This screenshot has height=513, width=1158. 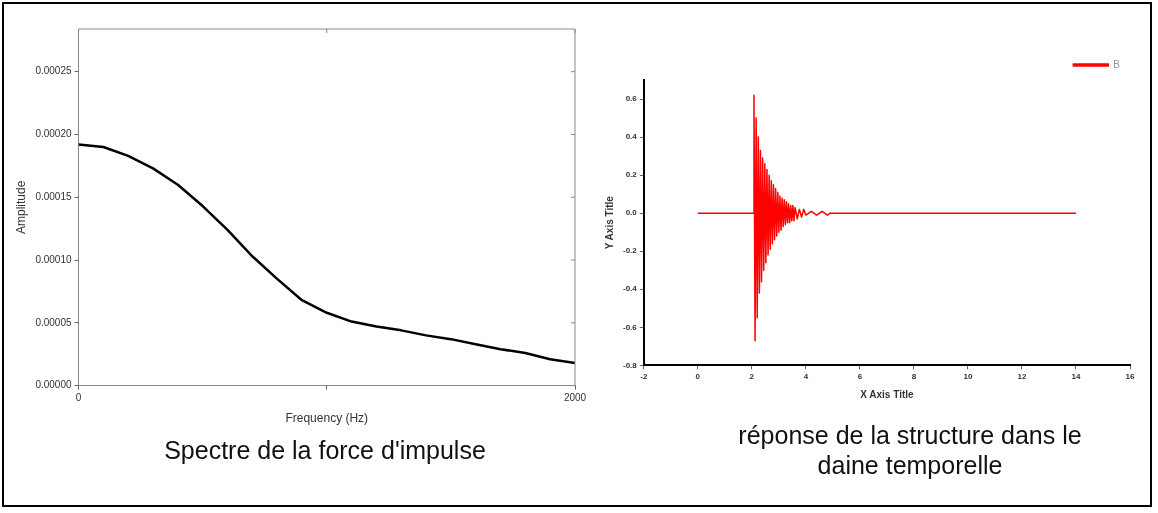 What do you see at coordinates (968, 377) in the screenshot?
I see `x-tick-label: 10` at bounding box center [968, 377].